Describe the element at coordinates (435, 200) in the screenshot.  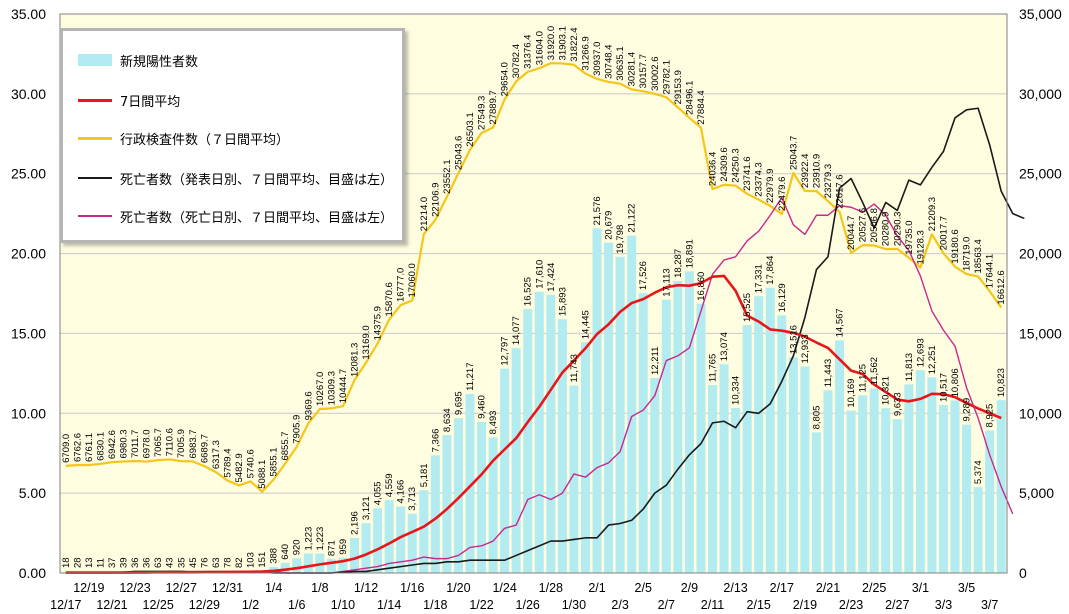
I see `test-count-label: 22106.9` at that location.